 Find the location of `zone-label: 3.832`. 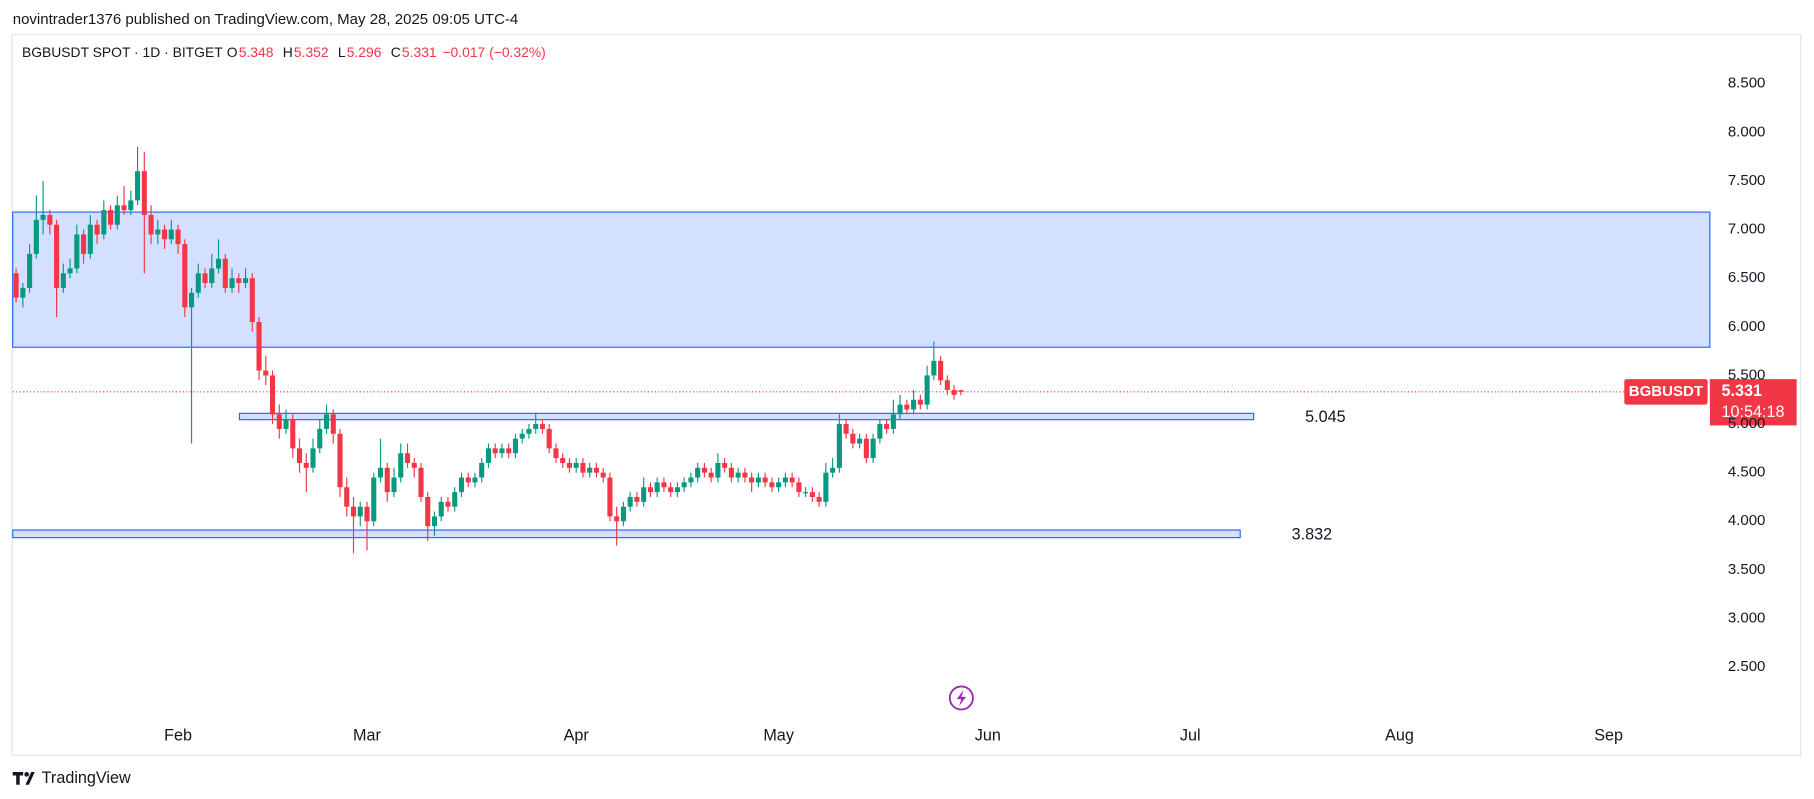

zone-label: 3.832 is located at coordinates (1312, 534).